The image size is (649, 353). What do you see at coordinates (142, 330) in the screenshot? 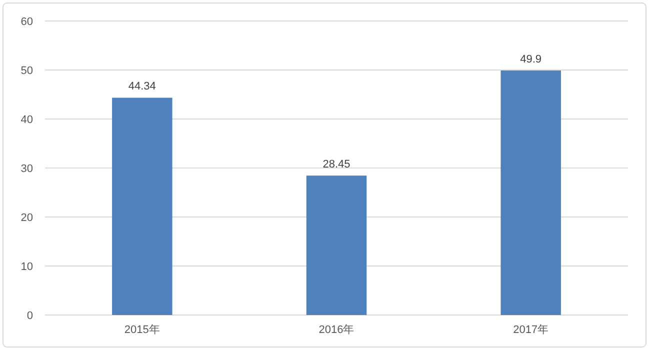
I see `x-tick-label: 2015年` at bounding box center [142, 330].